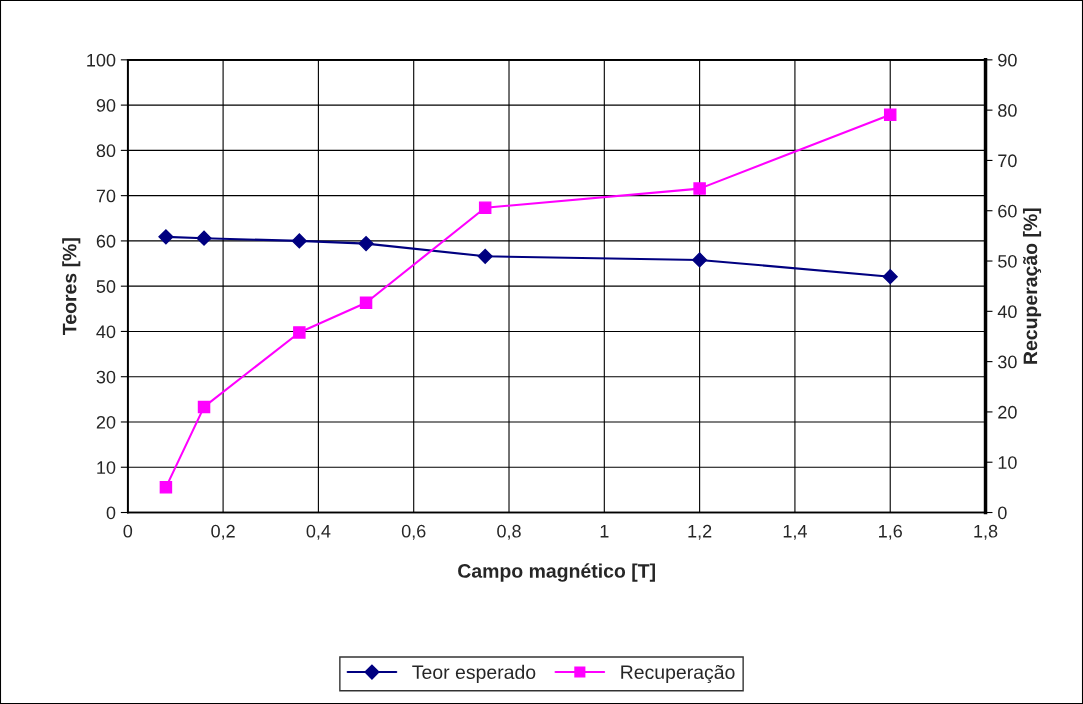  What do you see at coordinates (1007, 60) in the screenshot?
I see `y2-tick-label: 90` at bounding box center [1007, 60].